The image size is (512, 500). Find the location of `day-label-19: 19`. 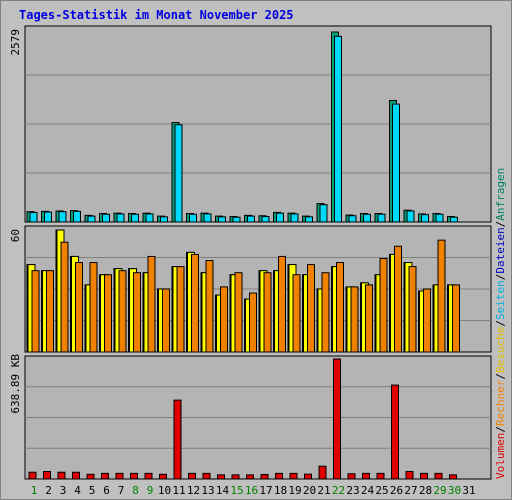

day-label-19: 19 is located at coordinates (294, 490).